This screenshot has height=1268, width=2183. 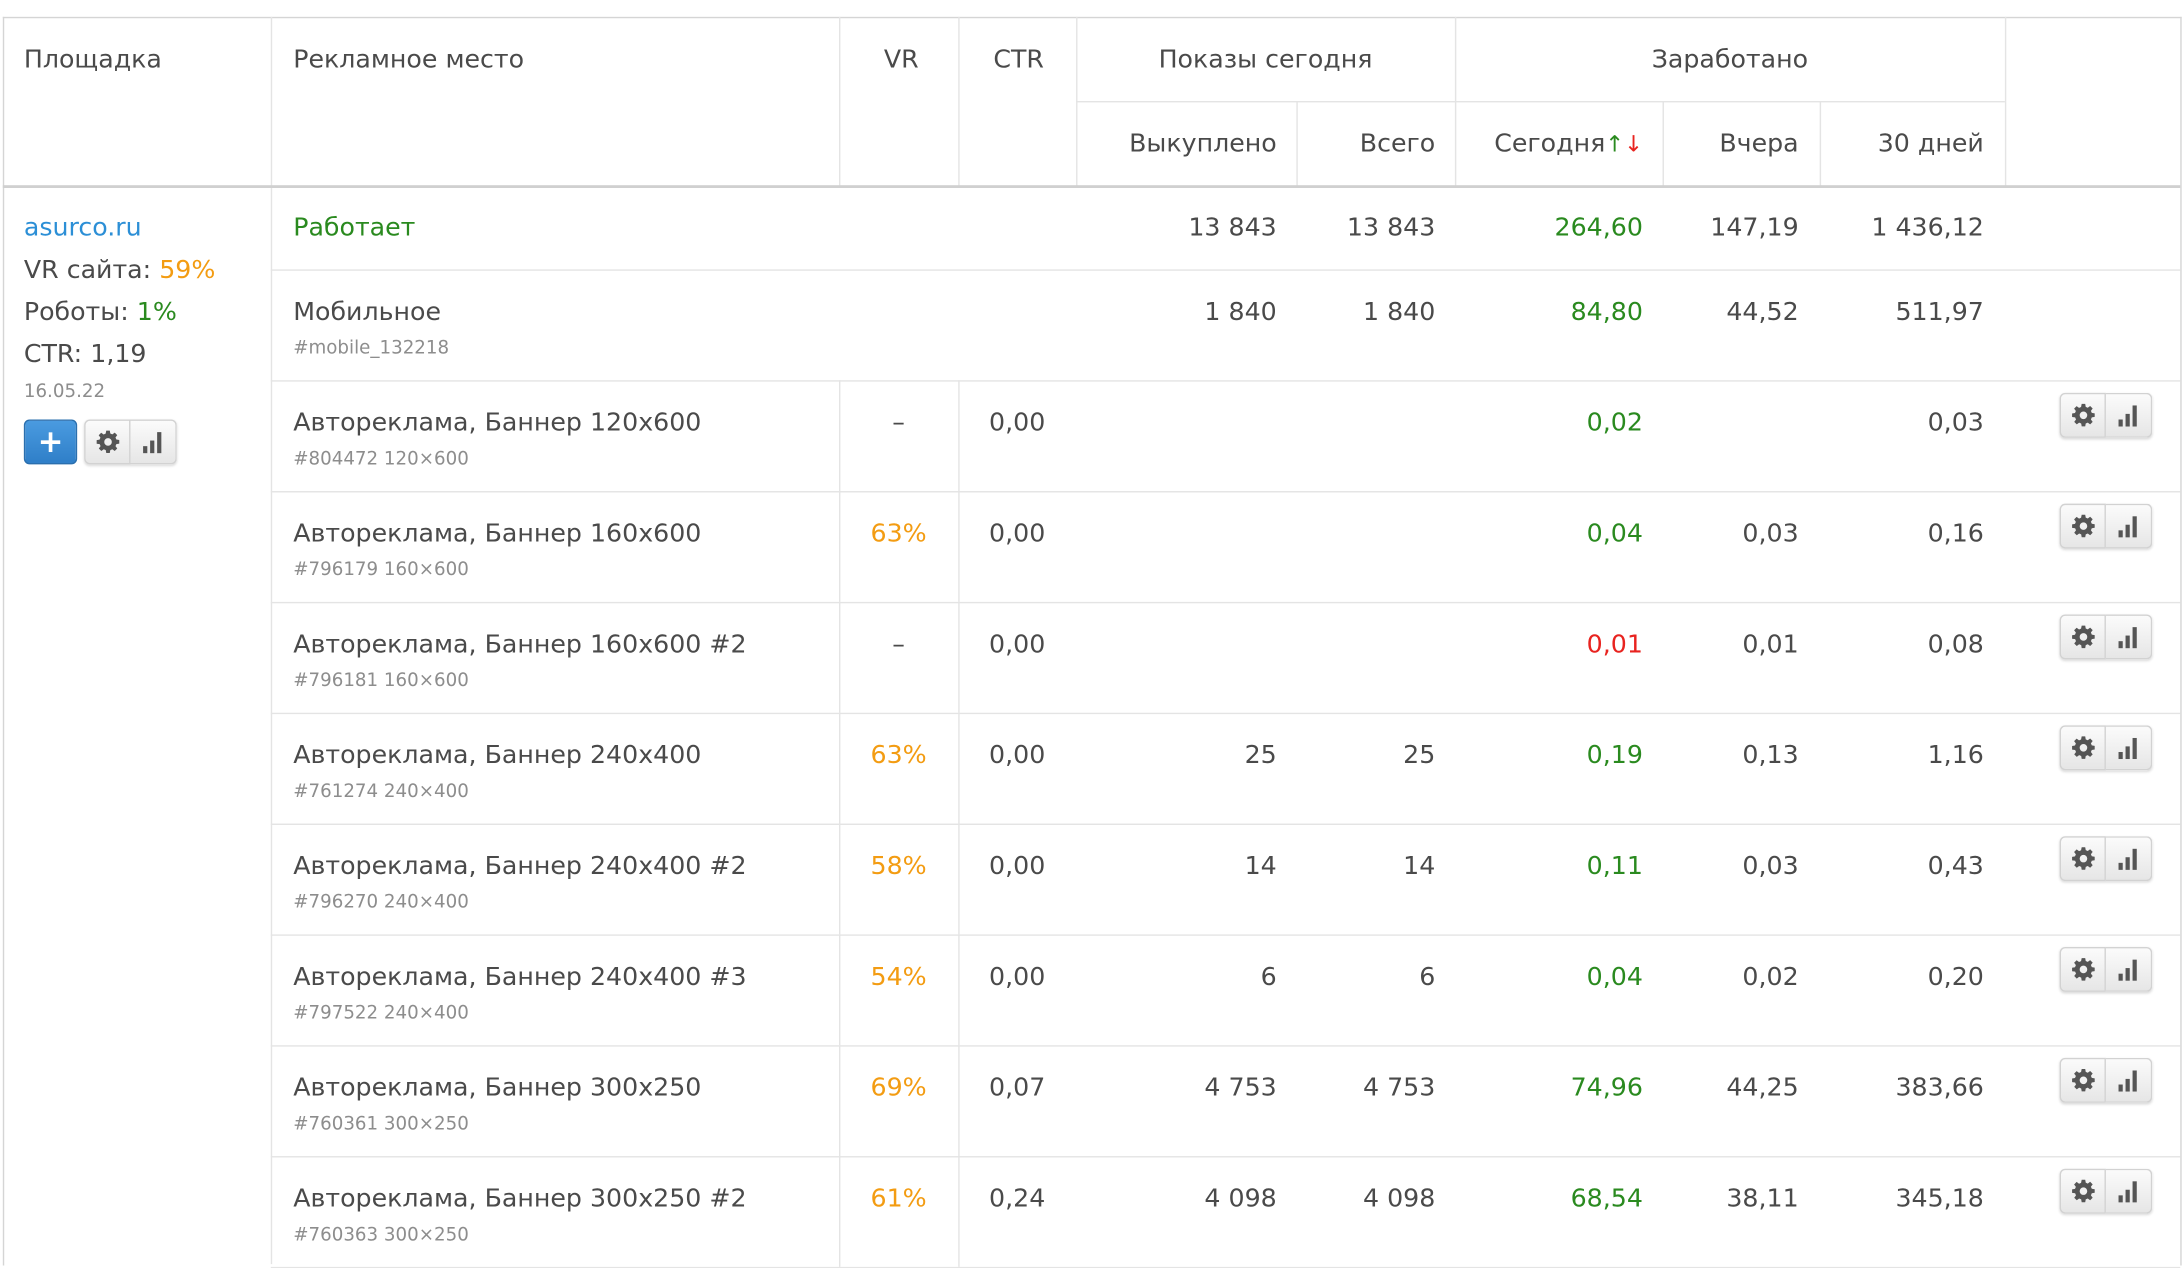 I want to click on row-30days: 0,16, so click(x=1955, y=534).